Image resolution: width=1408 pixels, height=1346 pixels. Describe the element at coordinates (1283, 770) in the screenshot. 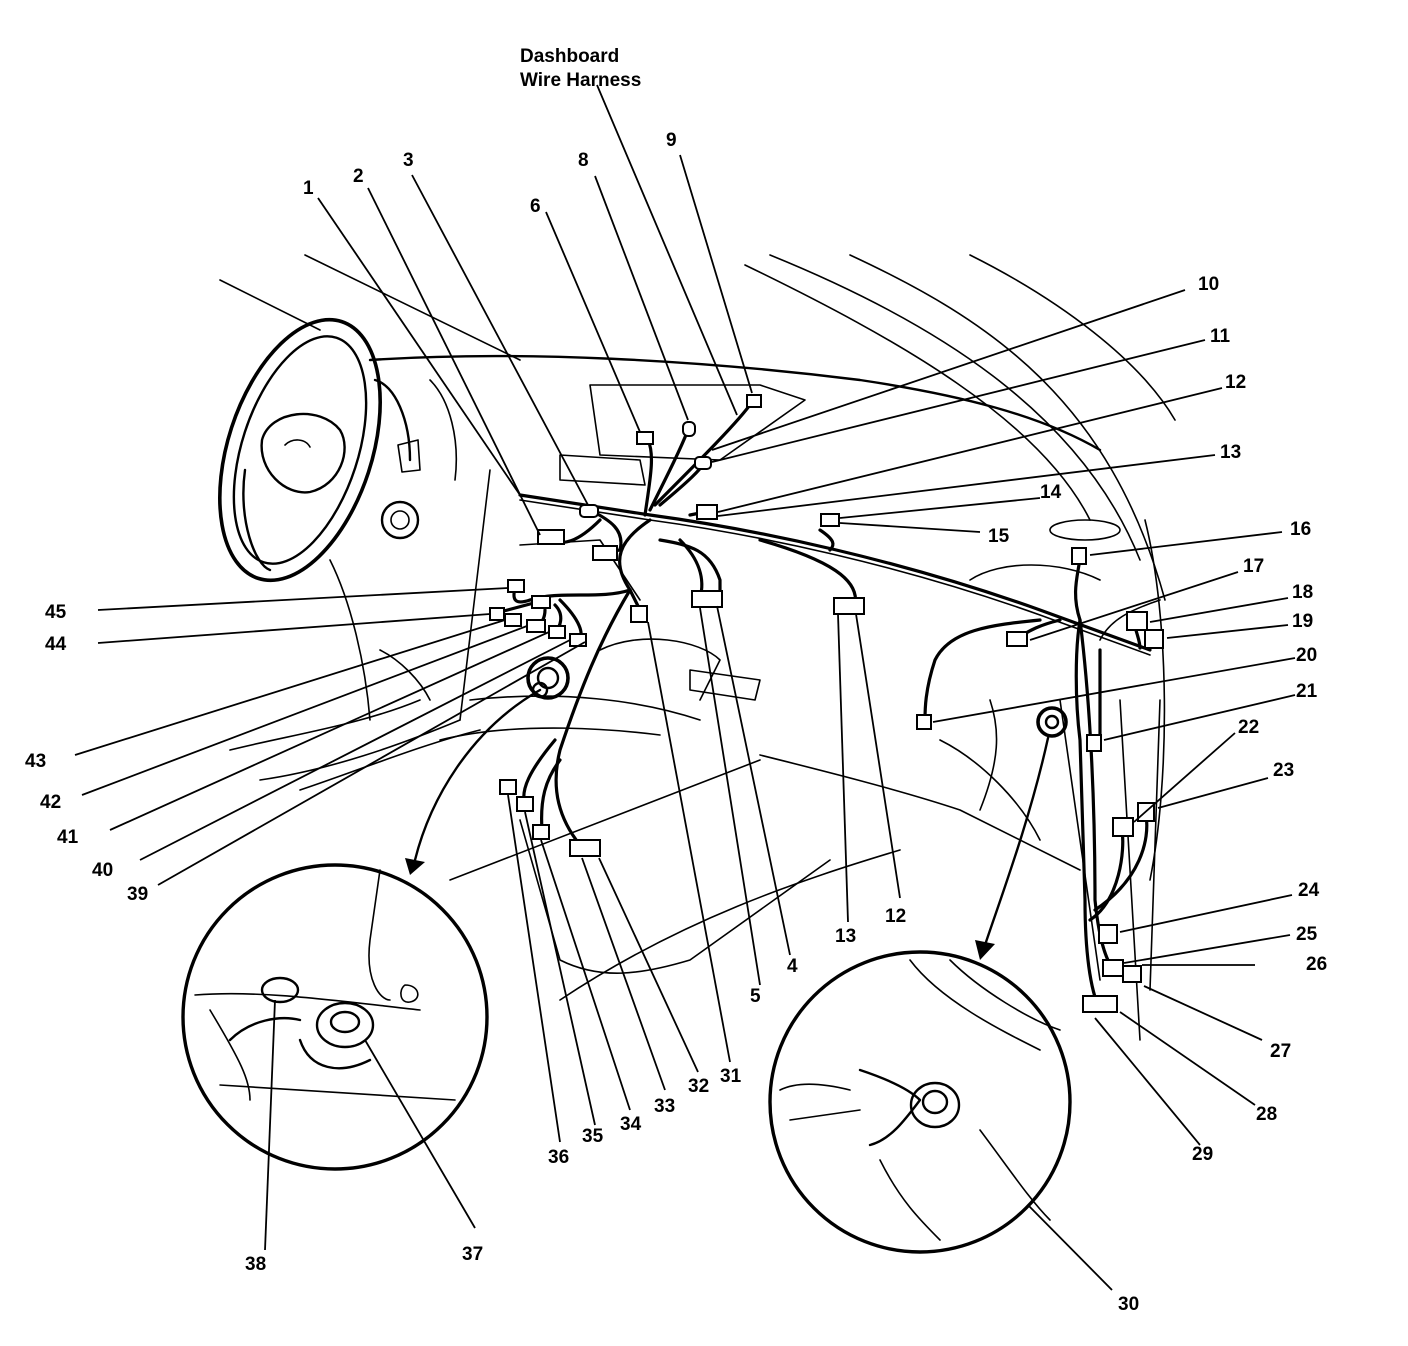

I see `callout-23: 23` at that location.